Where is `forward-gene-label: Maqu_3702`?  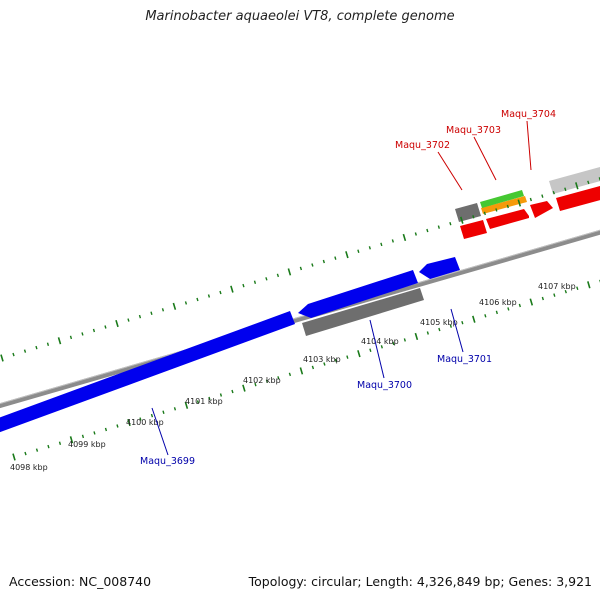
forward-gene-label: Maqu_3702 is located at coordinates (422, 145).